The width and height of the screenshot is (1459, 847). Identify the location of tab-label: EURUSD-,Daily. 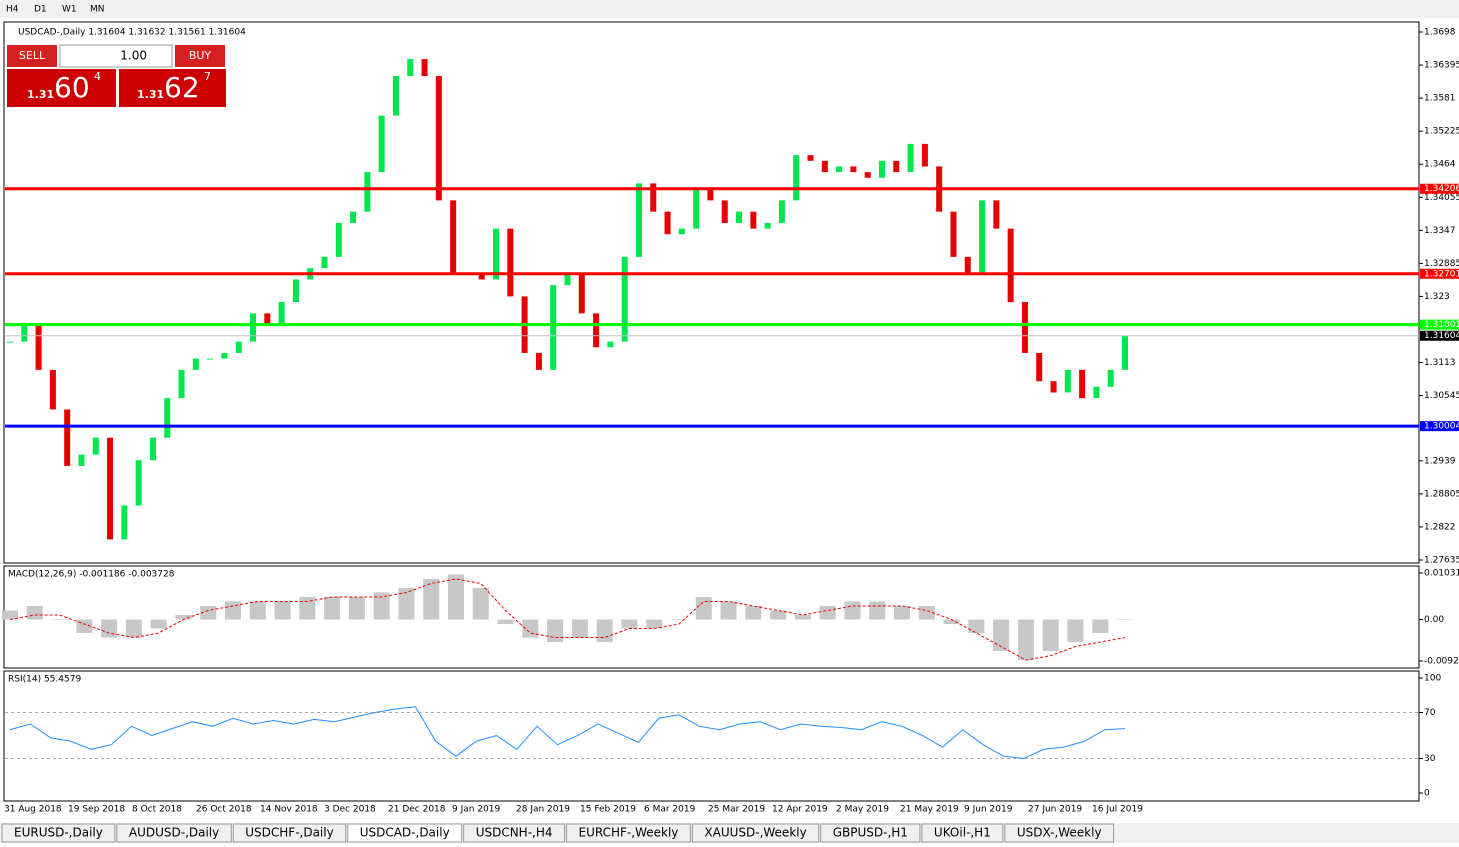
(58, 833).